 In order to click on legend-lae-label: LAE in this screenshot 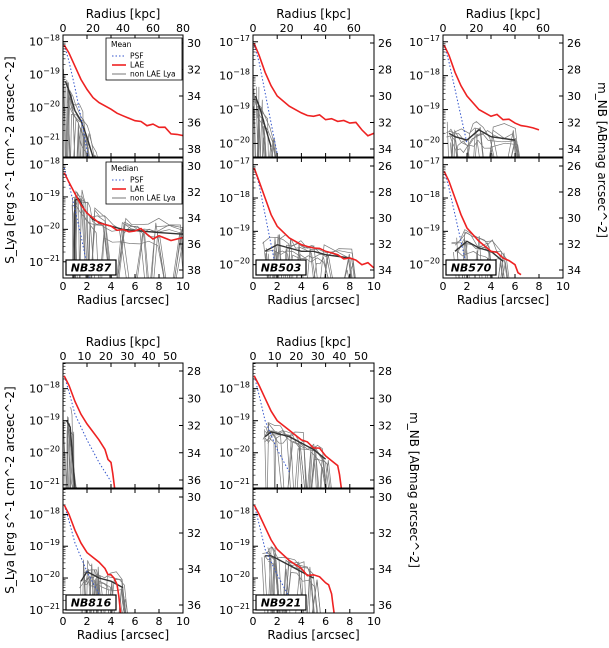, I will do `click(137, 189)`.